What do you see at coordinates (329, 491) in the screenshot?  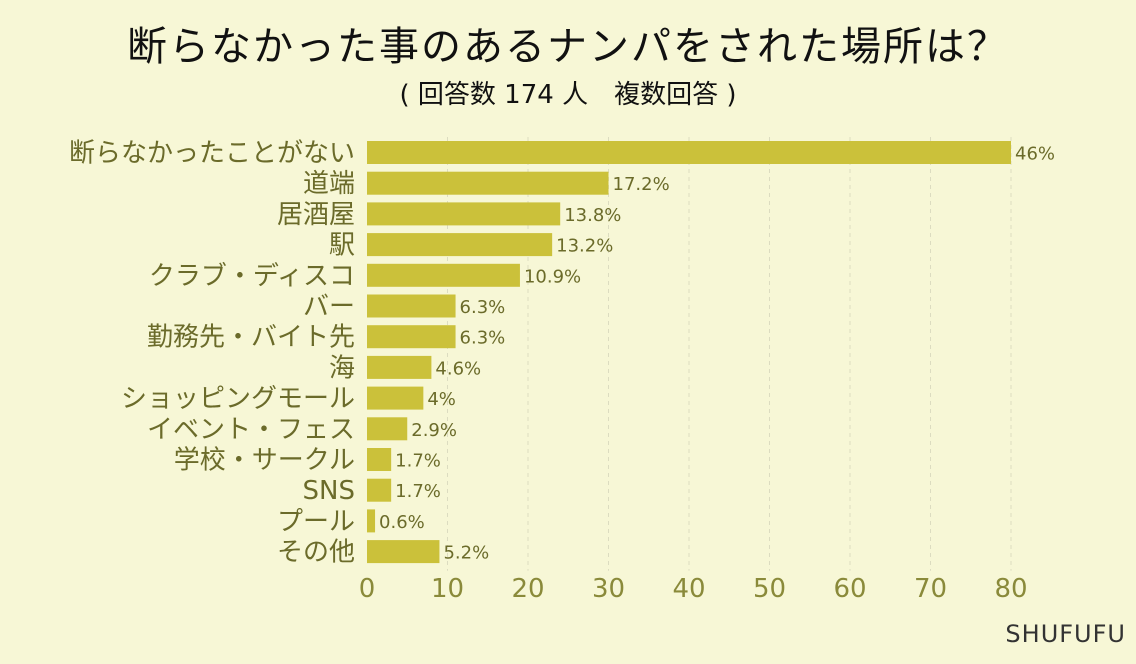 I see `category-label: SNS` at bounding box center [329, 491].